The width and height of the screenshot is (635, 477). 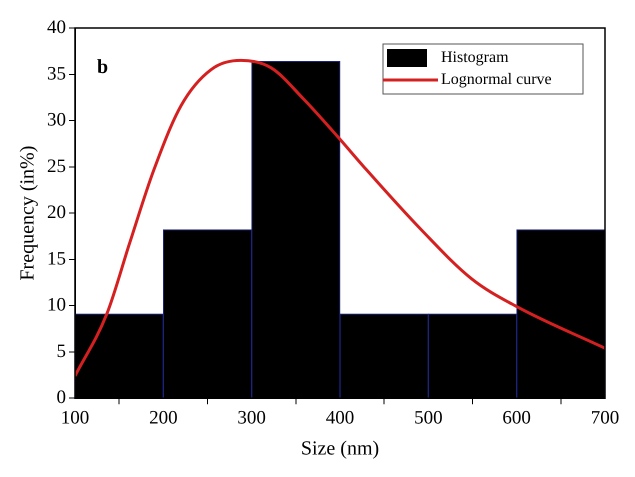 What do you see at coordinates (56, 73) in the screenshot?
I see `y-tick-label: 35` at bounding box center [56, 73].